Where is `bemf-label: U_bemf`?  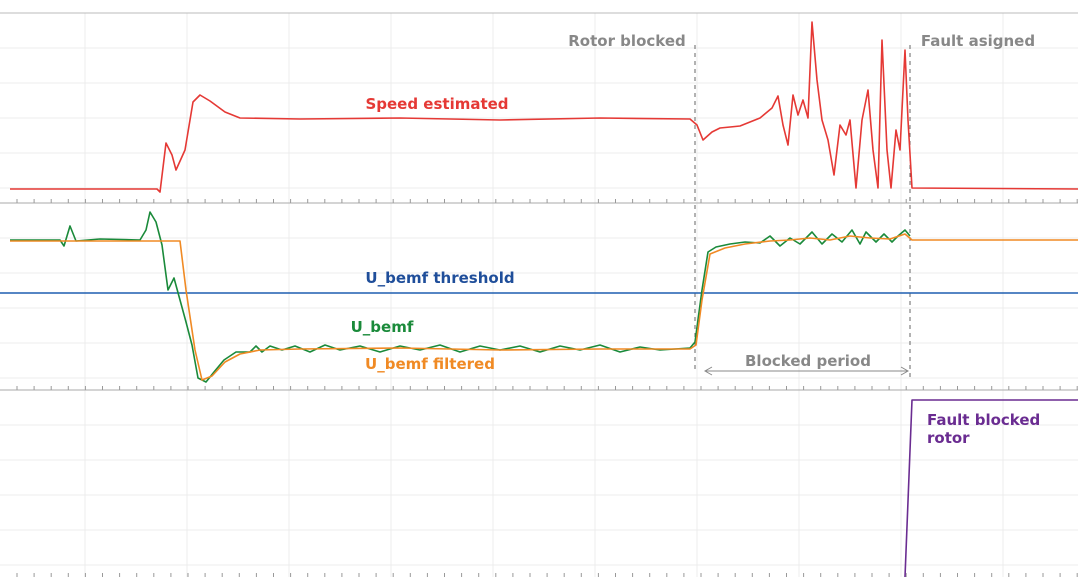
bemf-label: U_bemf is located at coordinates (382, 327).